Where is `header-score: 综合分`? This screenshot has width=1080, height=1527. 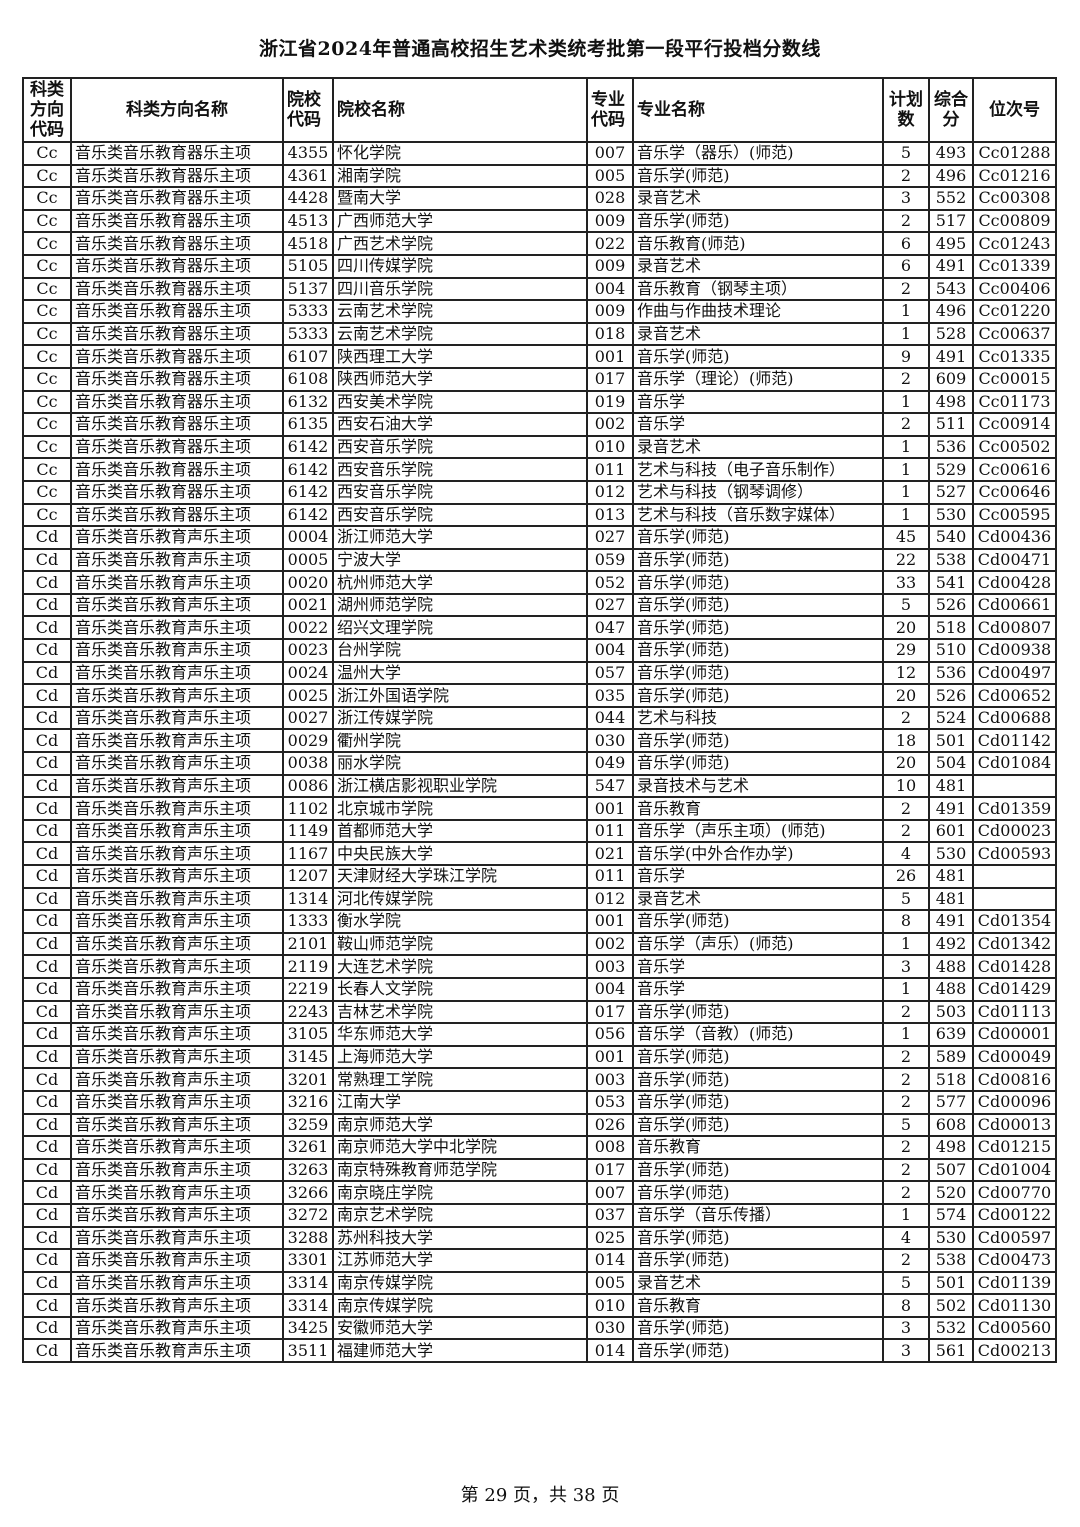
header-score: 综合分 is located at coordinates (951, 110).